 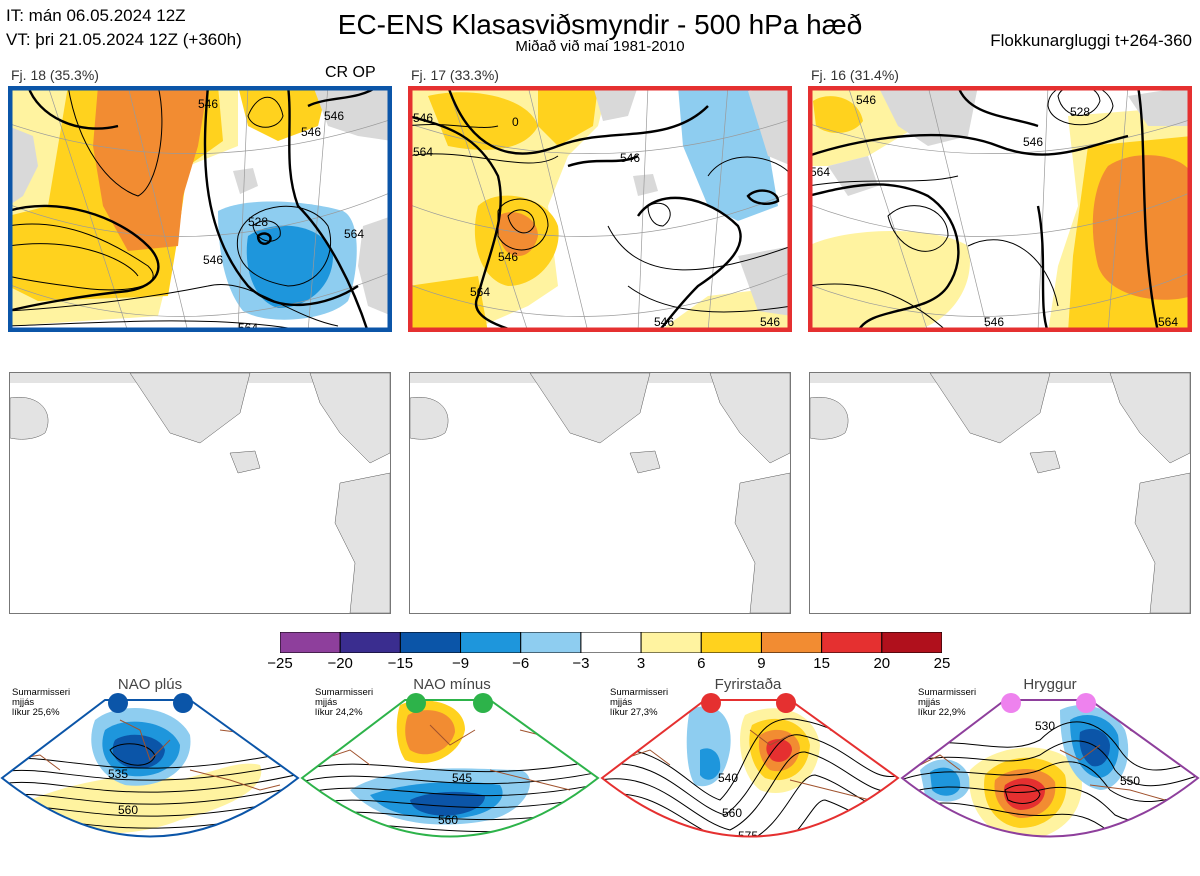 I want to click on cluster-map-3-border, so click(x=1000, y=209).